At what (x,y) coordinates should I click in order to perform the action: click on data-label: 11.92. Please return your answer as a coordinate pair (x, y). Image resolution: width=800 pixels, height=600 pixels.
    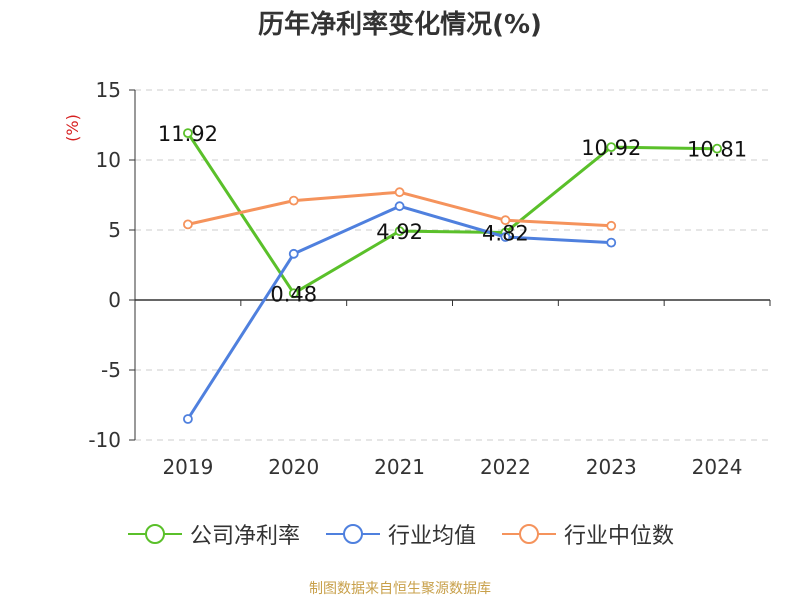
    Looking at the image, I should click on (188, 134).